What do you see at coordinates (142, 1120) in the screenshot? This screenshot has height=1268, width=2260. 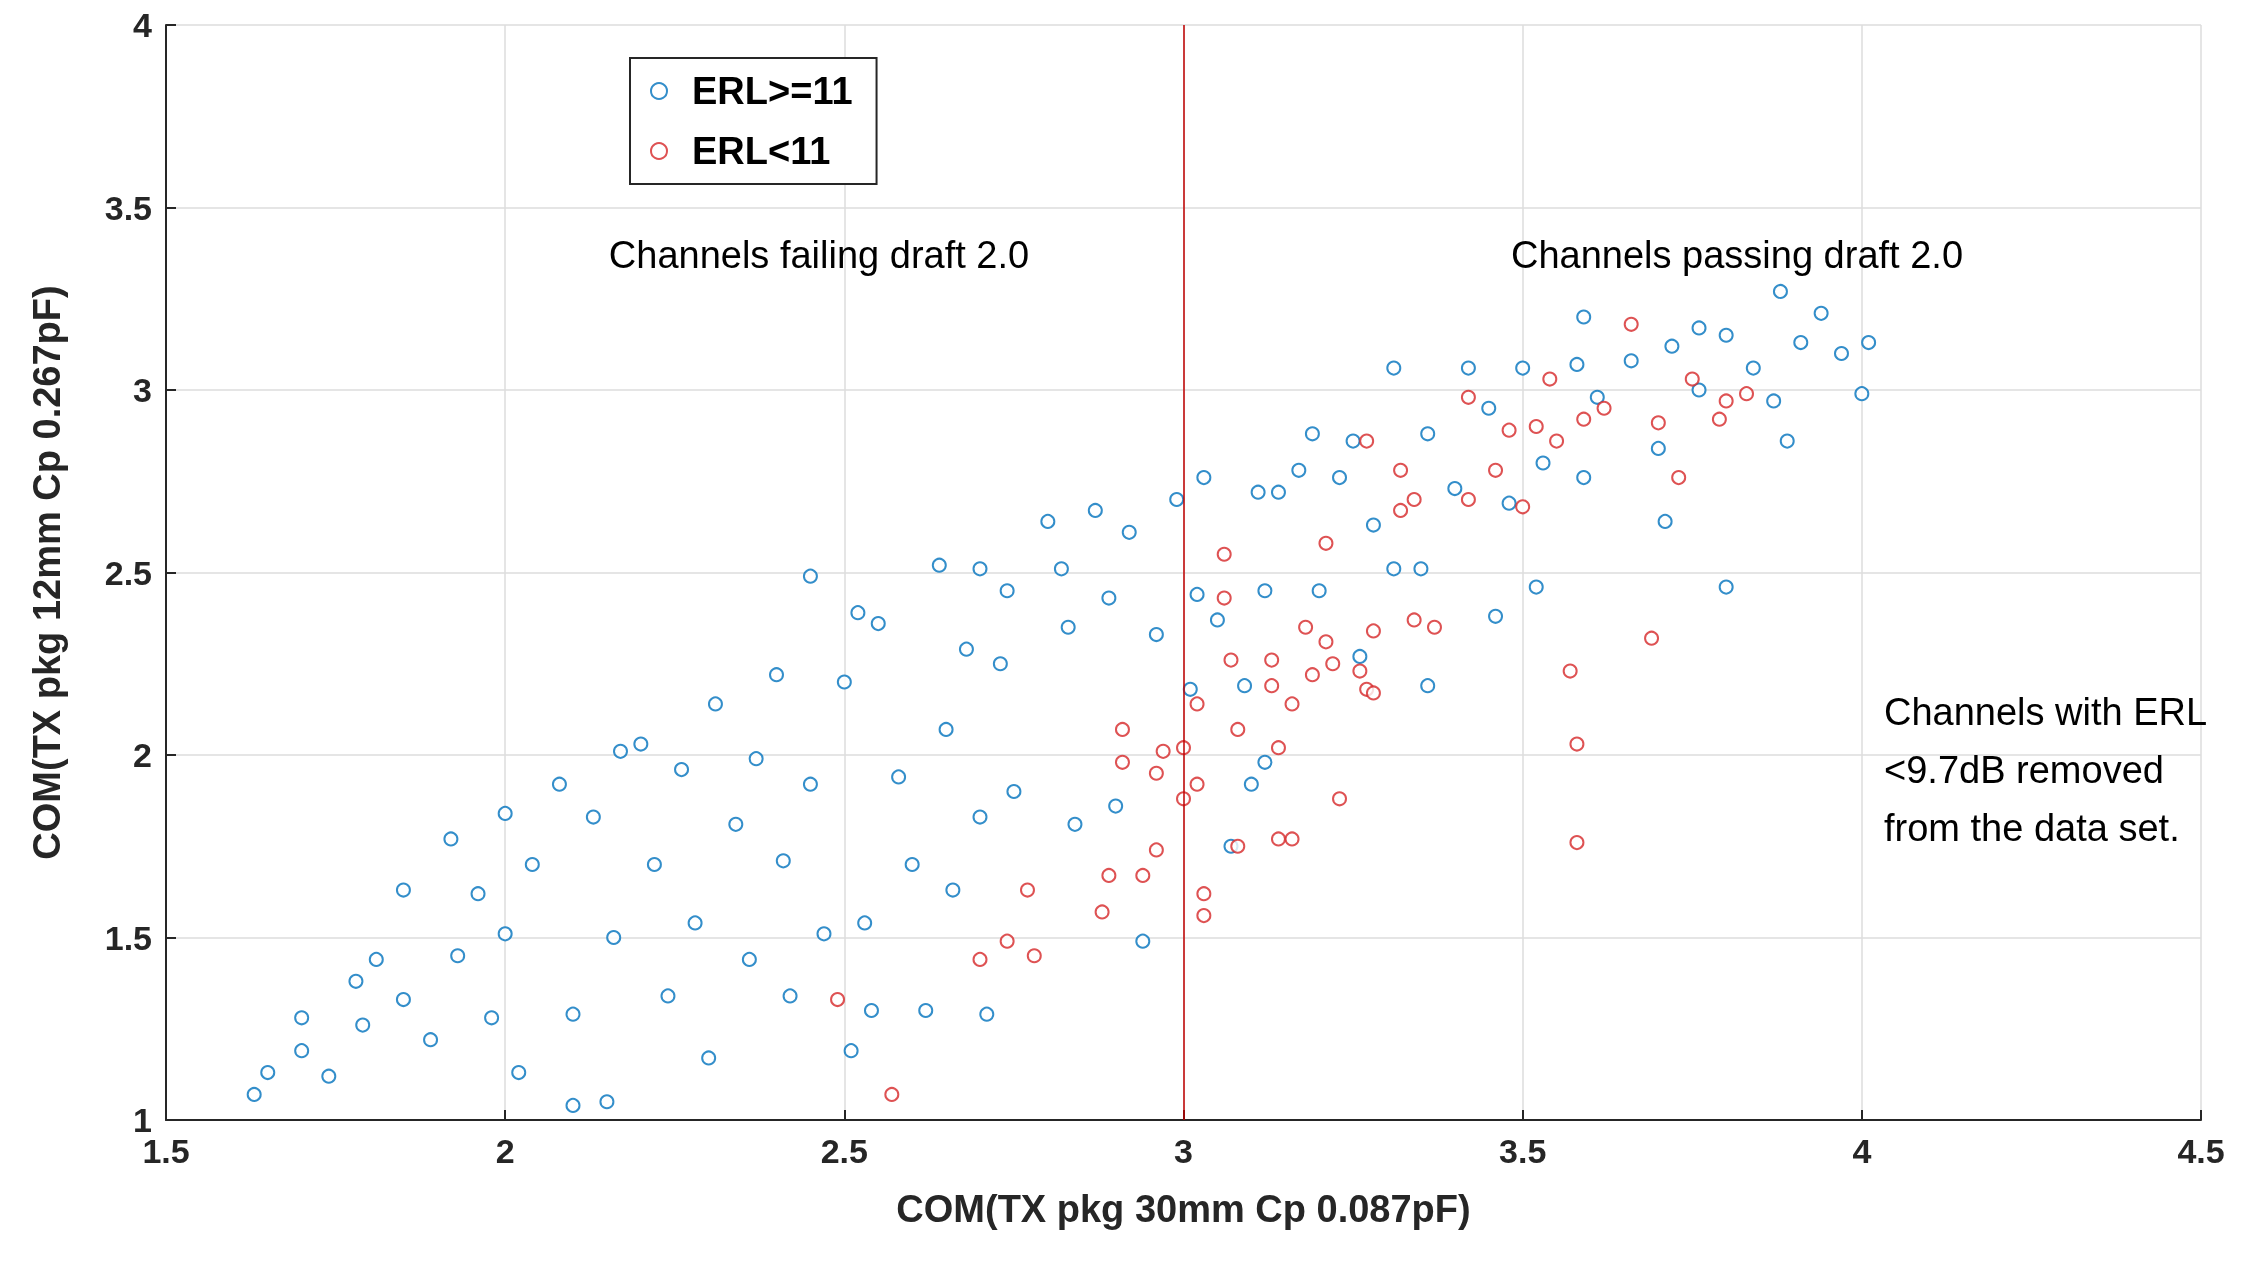 I see `y-tick-label: 1` at bounding box center [142, 1120].